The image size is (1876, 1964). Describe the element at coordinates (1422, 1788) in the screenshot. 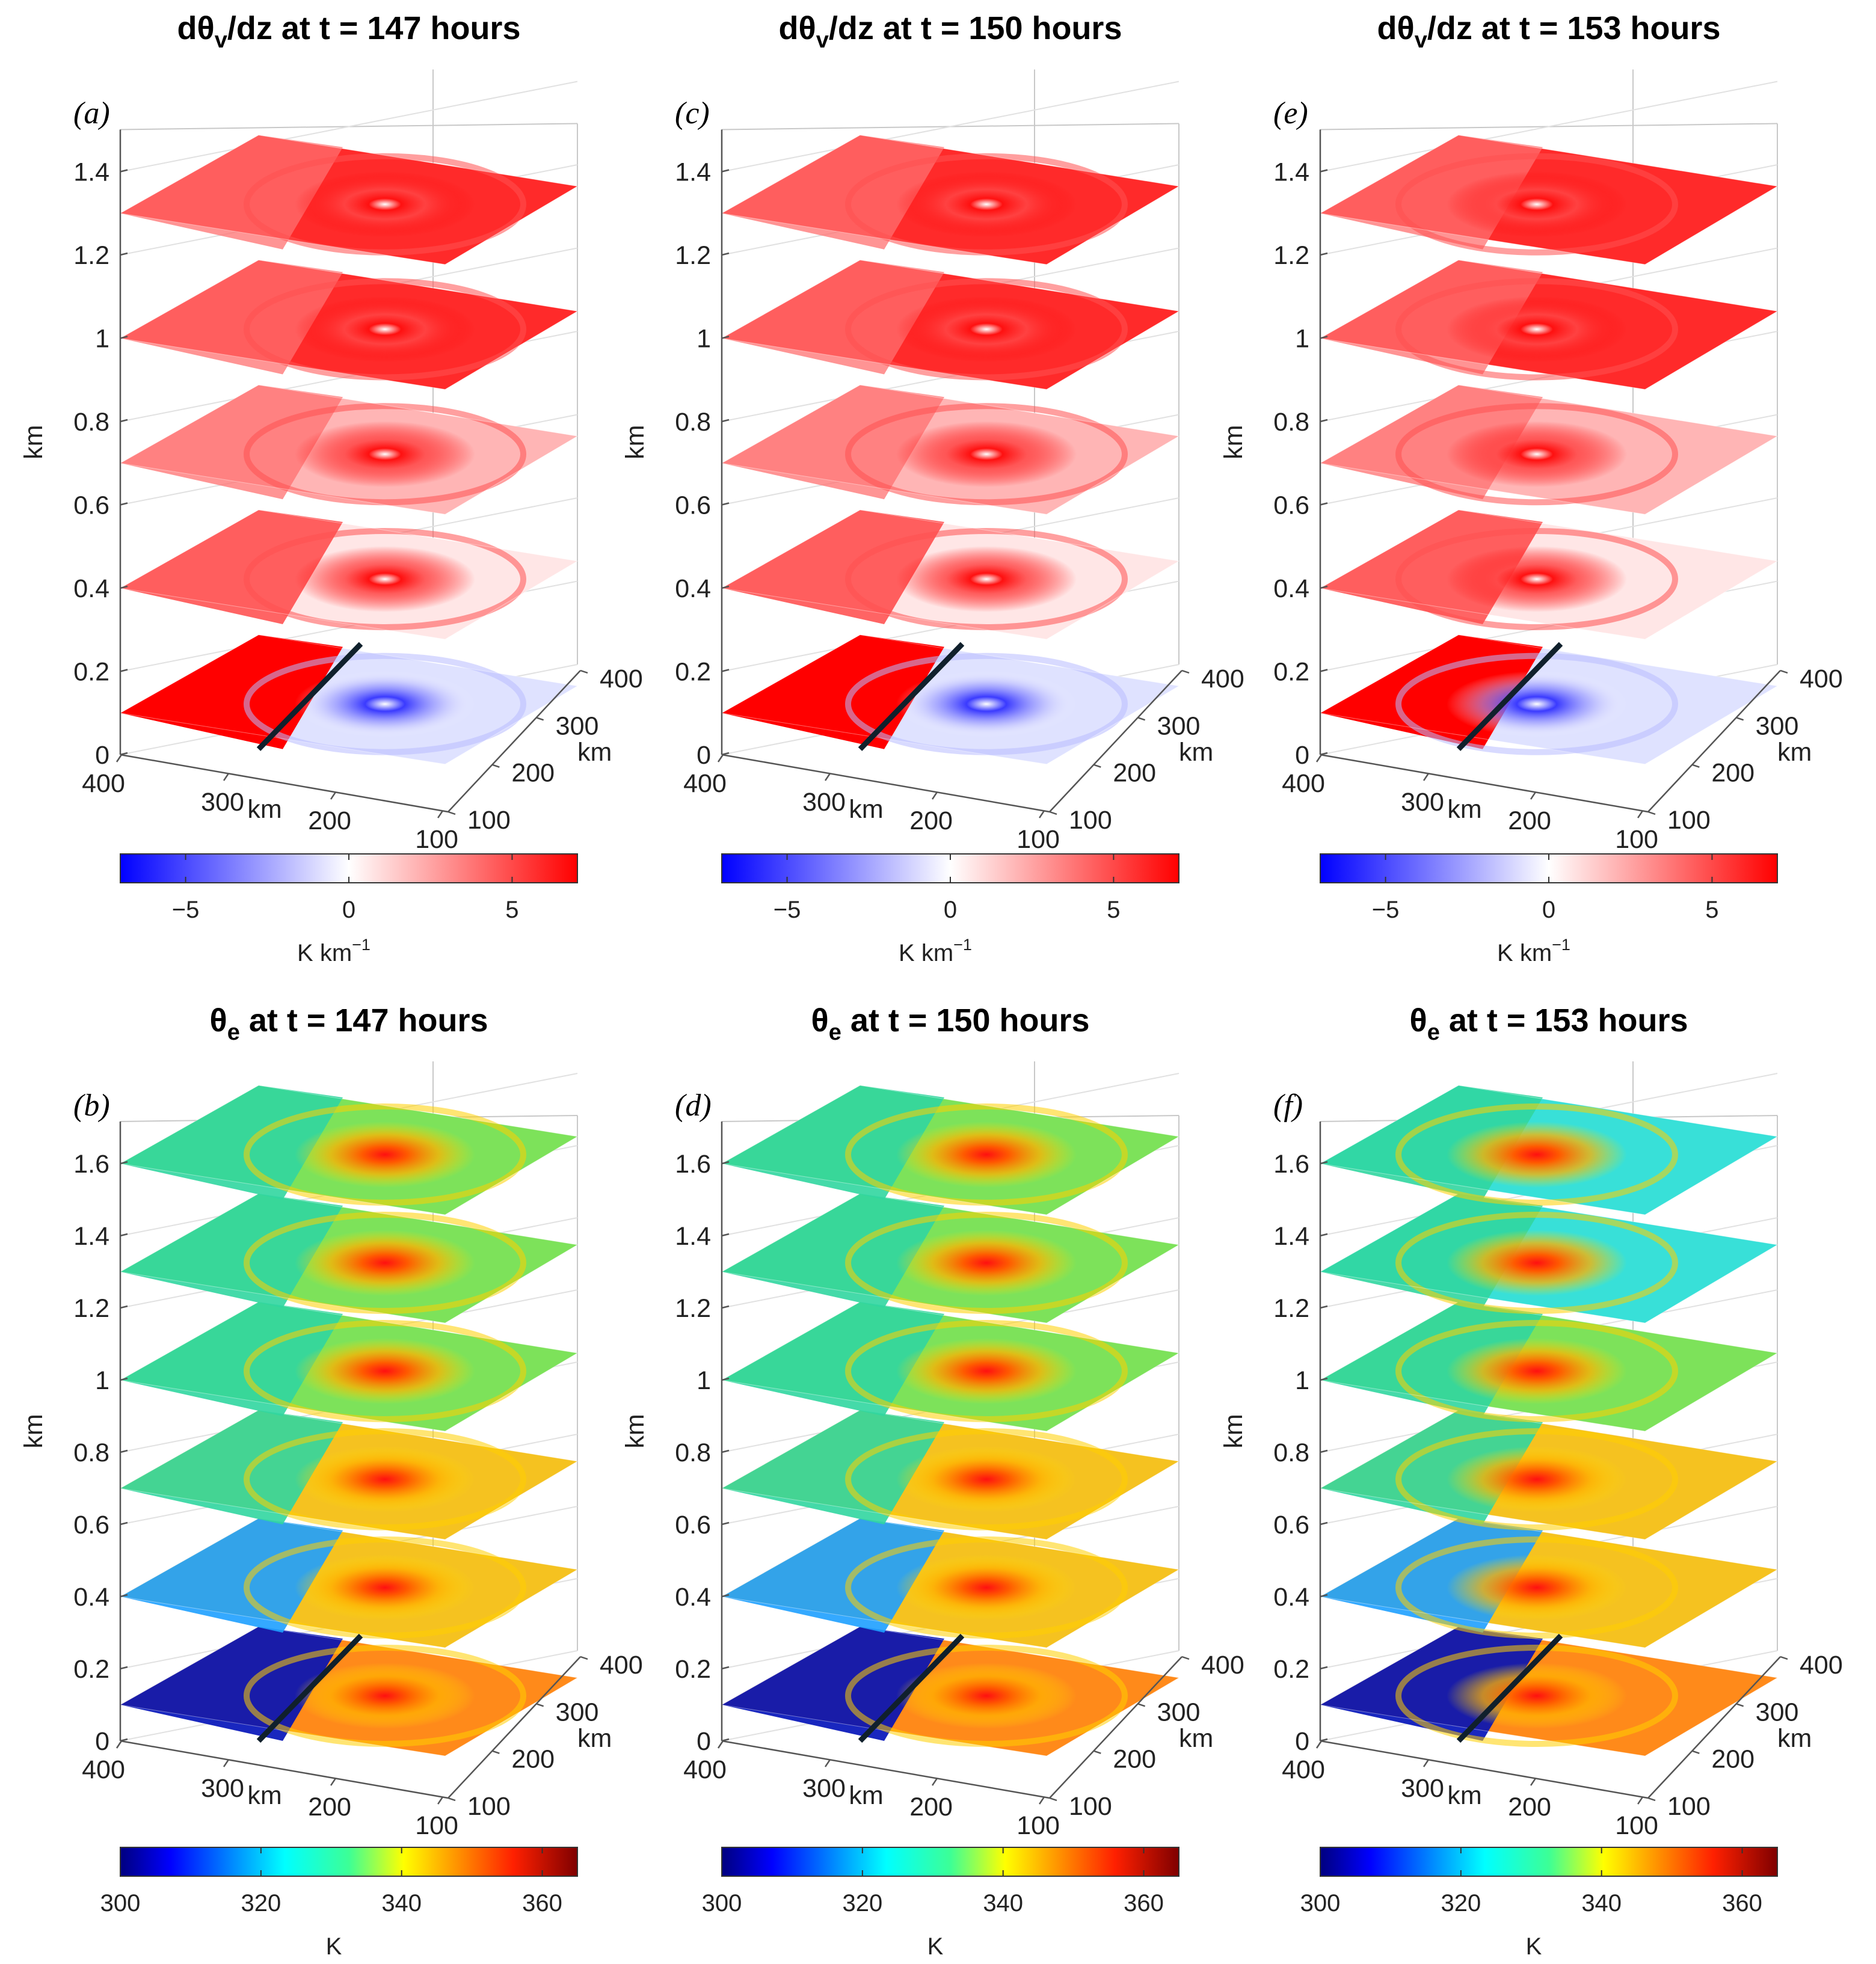

I see `x-tick-label: 300` at that location.